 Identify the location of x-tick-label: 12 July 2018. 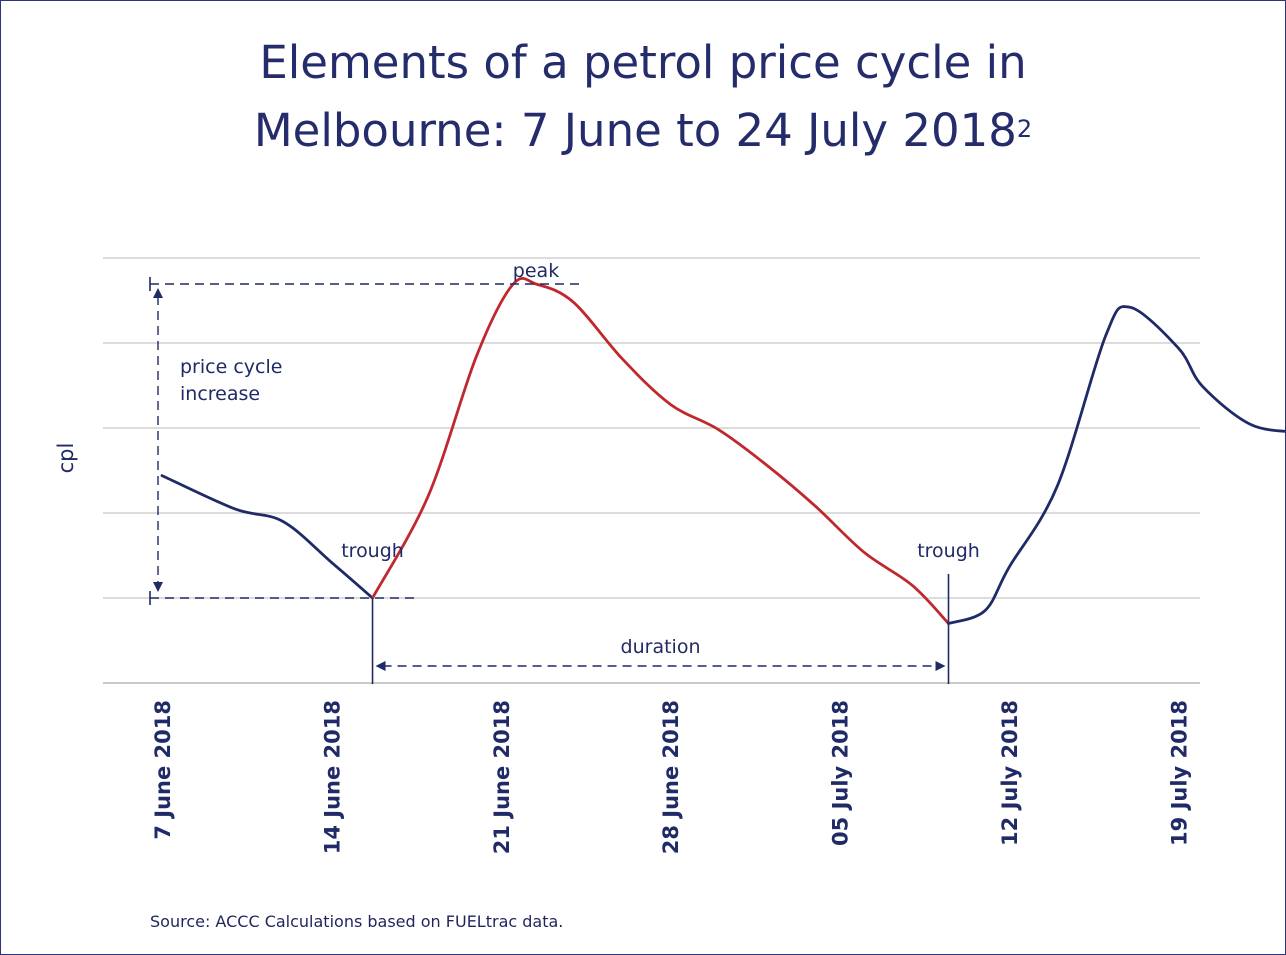
(1010, 773).